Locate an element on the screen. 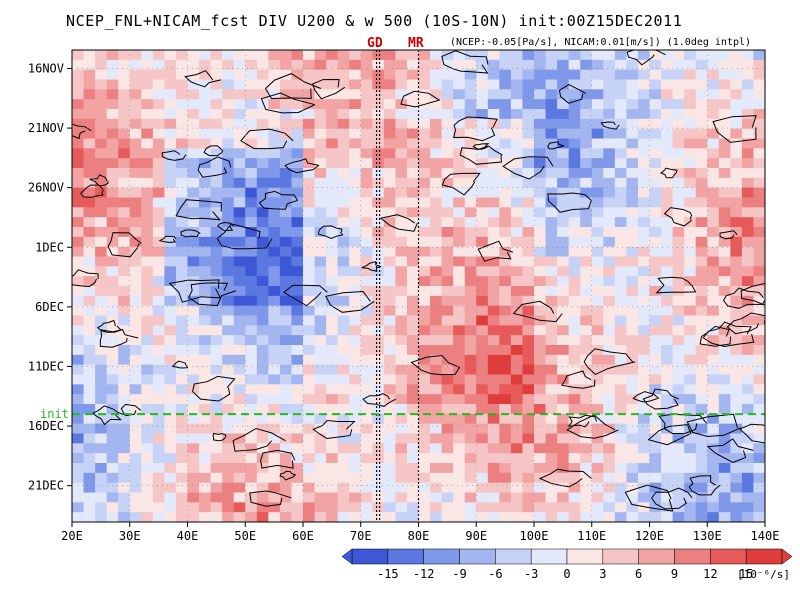 The image size is (800, 600). x-tick-label: 120E is located at coordinates (649, 536).